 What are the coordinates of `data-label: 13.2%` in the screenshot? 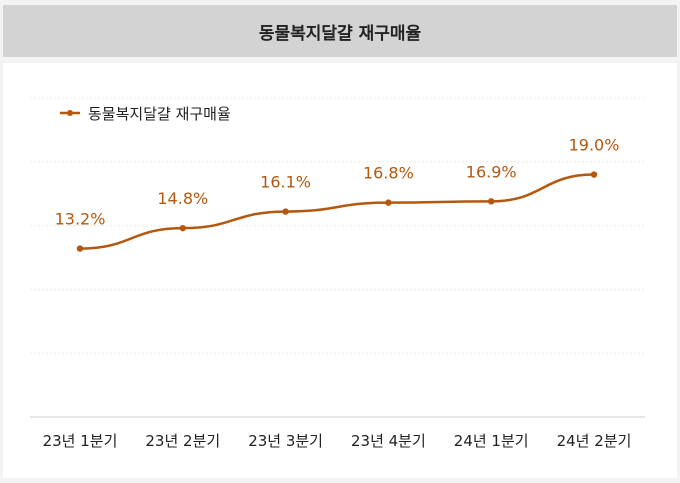 It's located at (80, 219).